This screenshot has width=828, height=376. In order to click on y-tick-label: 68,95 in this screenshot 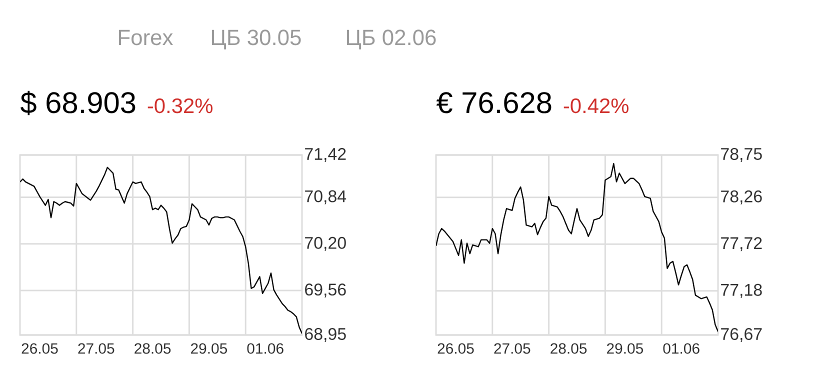, I will do `click(325, 335)`.